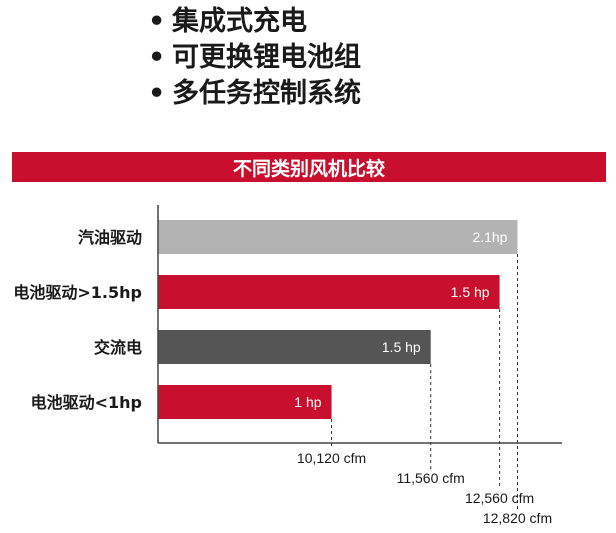  I want to click on value-label: 12,820 cfm, so click(517, 518).